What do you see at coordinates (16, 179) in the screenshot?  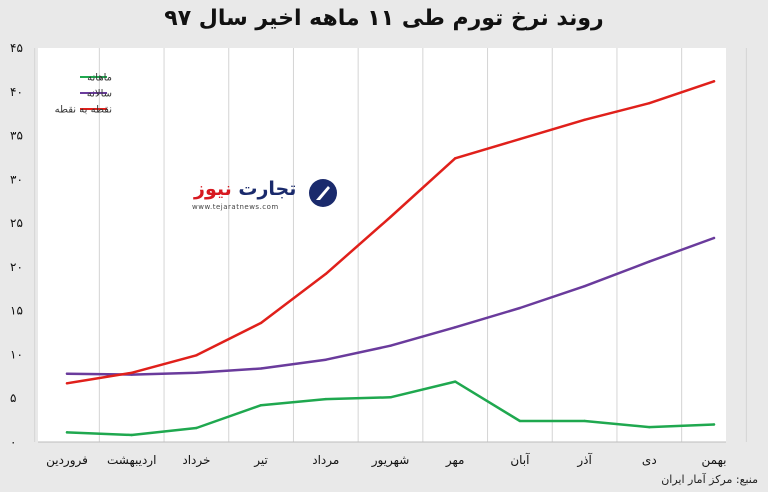 I see `y-tick-label: ۳۰` at bounding box center [16, 179].